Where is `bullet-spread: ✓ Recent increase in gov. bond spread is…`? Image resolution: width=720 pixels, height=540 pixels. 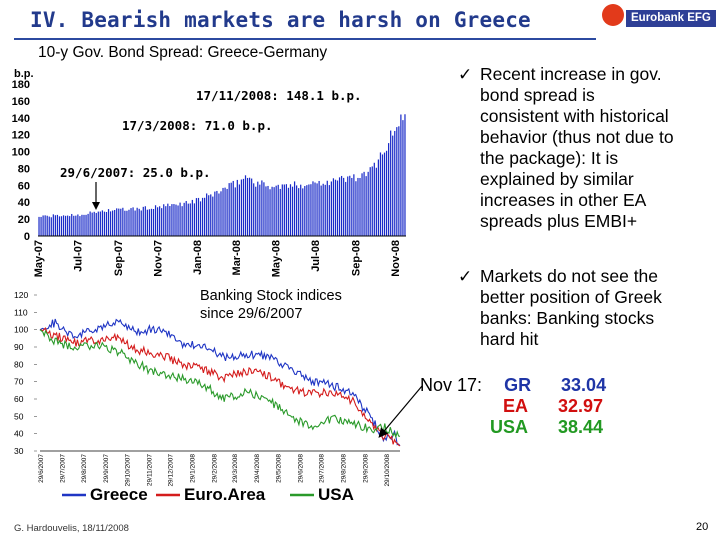 bullet-spread: ✓ Recent increase in gov. bond spread is… is located at coordinates (585, 148).